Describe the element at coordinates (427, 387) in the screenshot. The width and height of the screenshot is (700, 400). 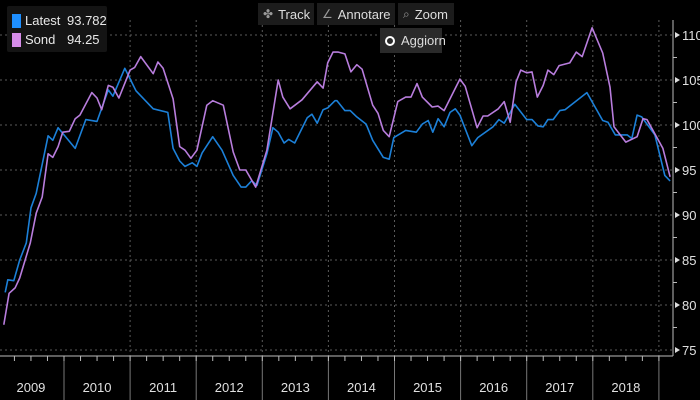
I see `x-tick-label: 2015` at that location.